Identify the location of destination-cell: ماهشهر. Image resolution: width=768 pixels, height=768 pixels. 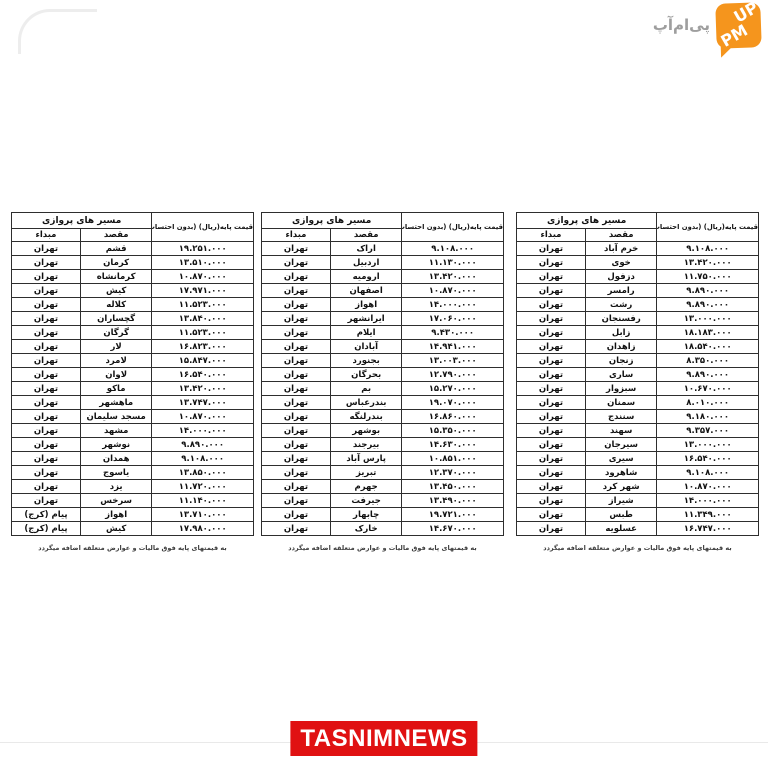
(116, 402).